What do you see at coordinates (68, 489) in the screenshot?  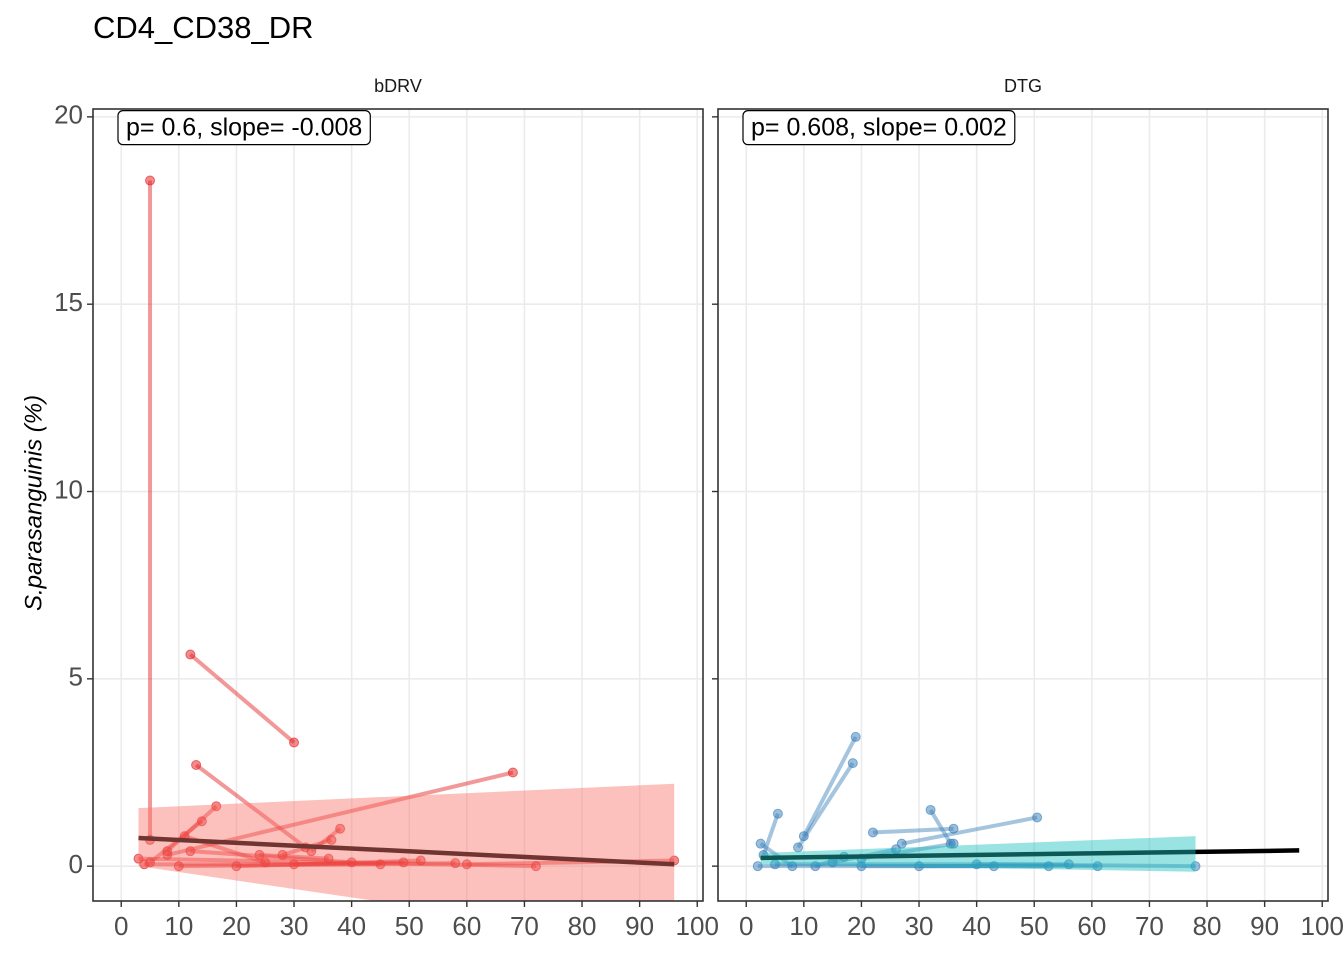 I see `y-tick-label: 10` at bounding box center [68, 489].